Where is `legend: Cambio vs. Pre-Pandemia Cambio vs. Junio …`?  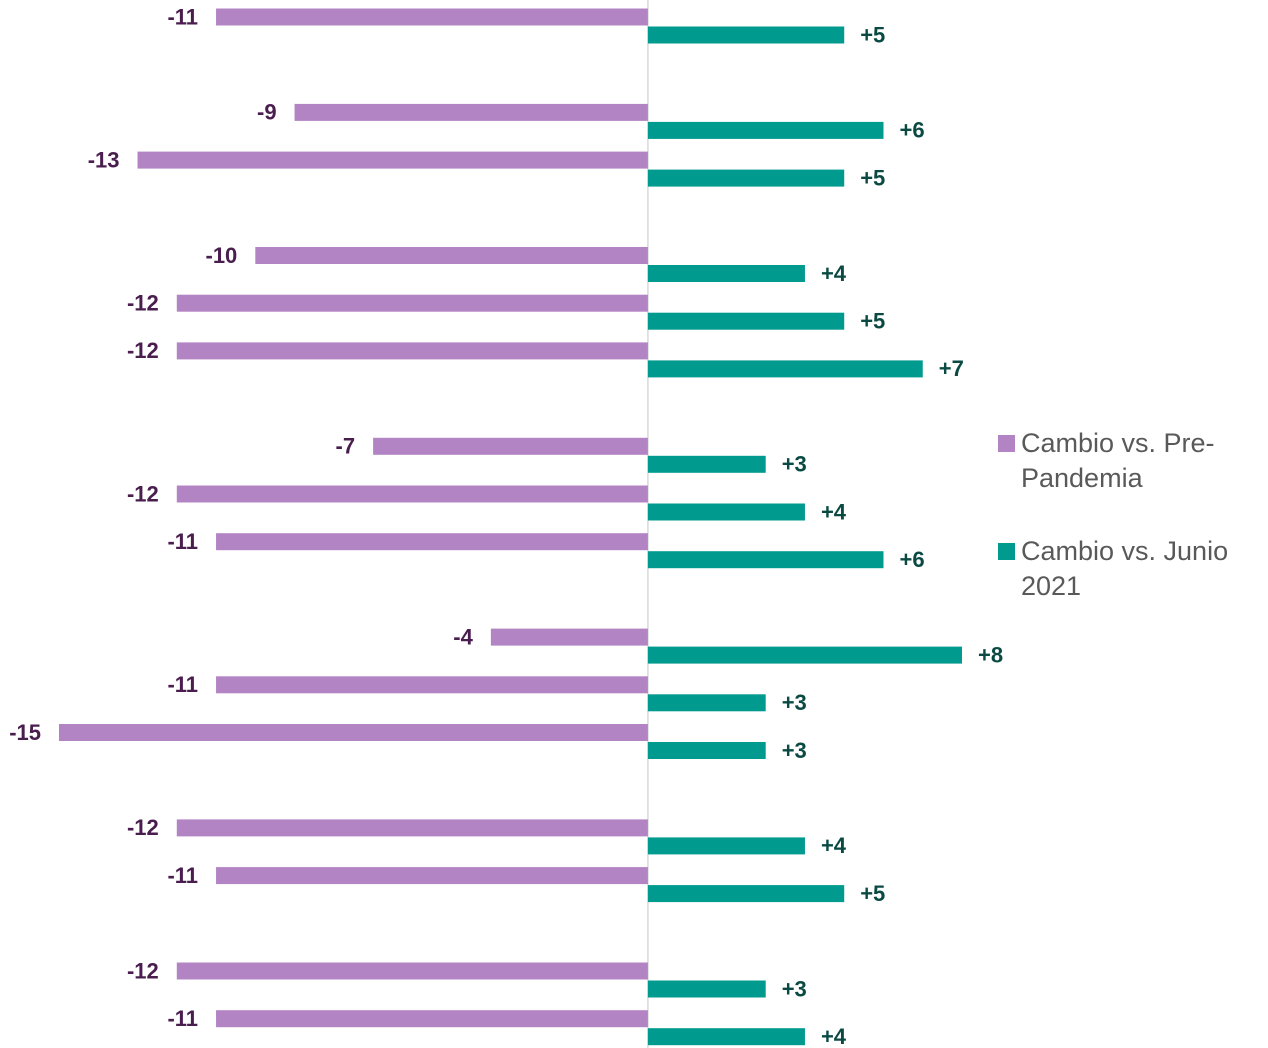 legend: Cambio vs. Pre-Pandemia Cambio vs. Junio … is located at coordinates (1132, 534).